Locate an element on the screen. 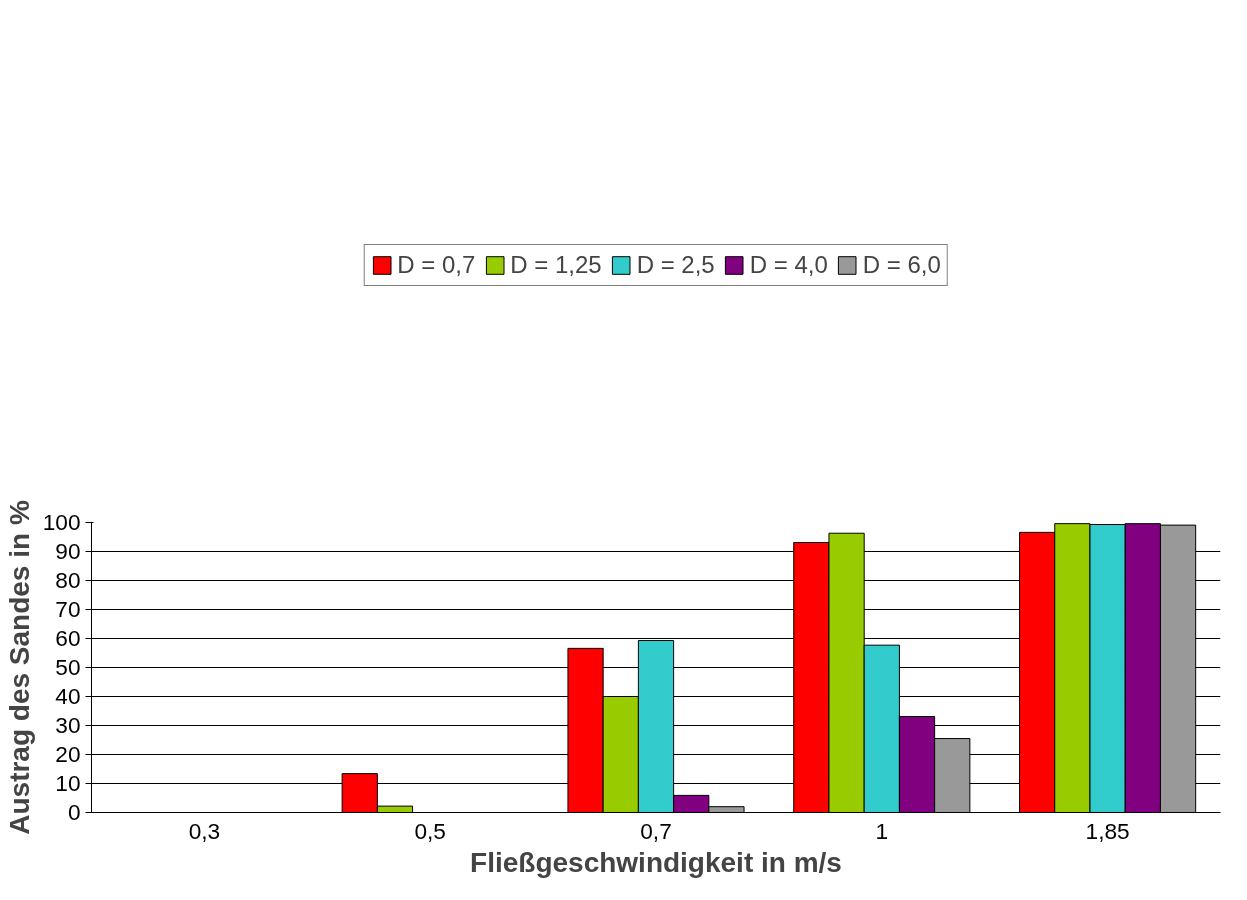 The height and width of the screenshot is (900, 1247). y-tick-label: 50 is located at coordinates (68, 667).